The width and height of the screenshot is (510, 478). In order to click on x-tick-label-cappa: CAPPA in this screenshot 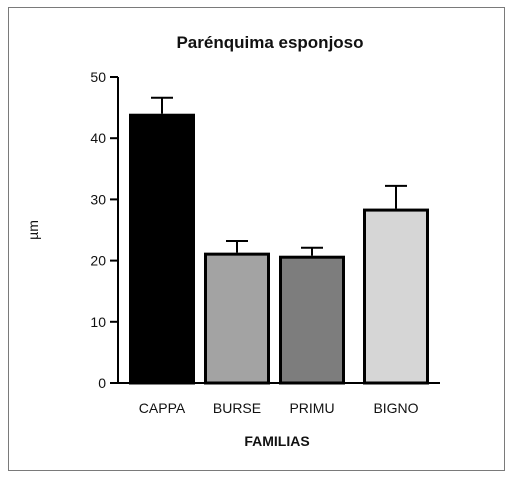, I will do `click(162, 408)`.